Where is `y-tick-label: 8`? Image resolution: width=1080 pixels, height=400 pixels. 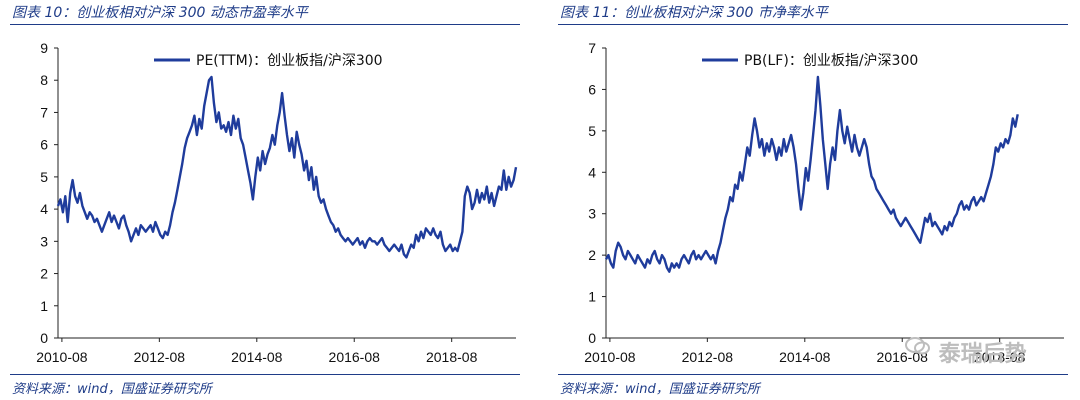
y-tick-label: 8 is located at coordinates (44, 80).